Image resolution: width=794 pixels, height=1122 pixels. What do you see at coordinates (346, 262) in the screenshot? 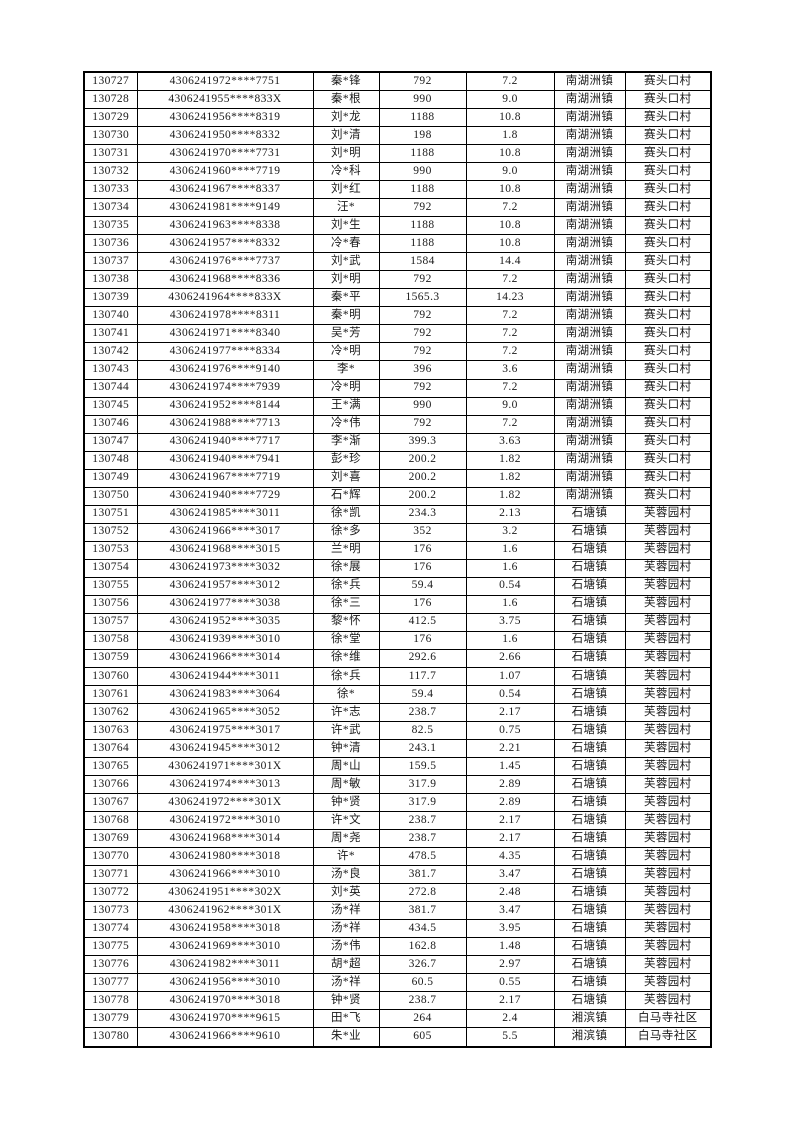
I see `cell-name: 刘*武` at bounding box center [346, 262].